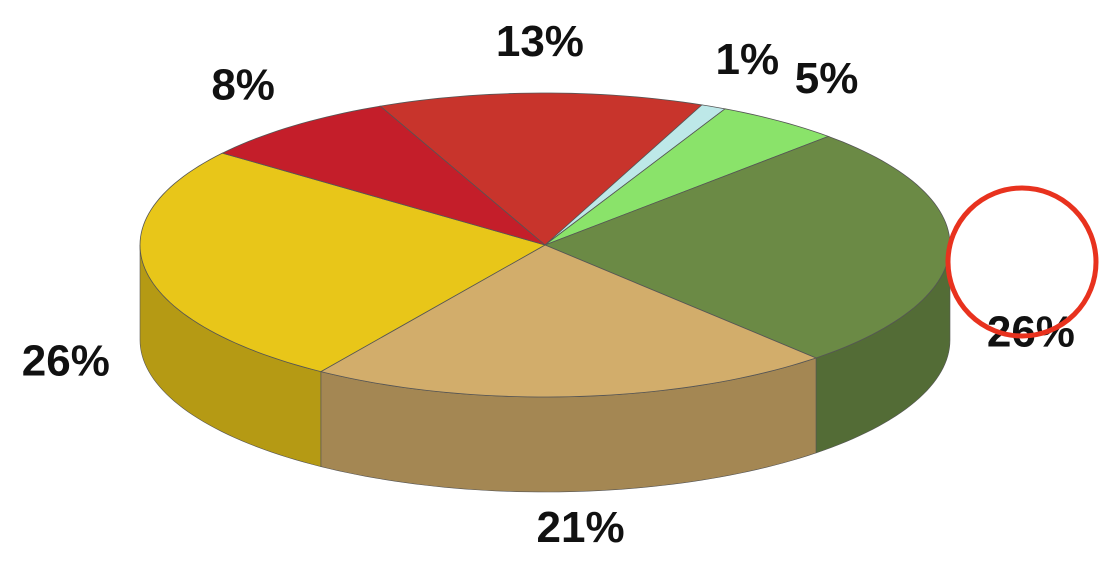 This screenshot has width=1101, height=575. Describe the element at coordinates (243, 84) in the screenshot. I see `data-label: 8%` at that location.